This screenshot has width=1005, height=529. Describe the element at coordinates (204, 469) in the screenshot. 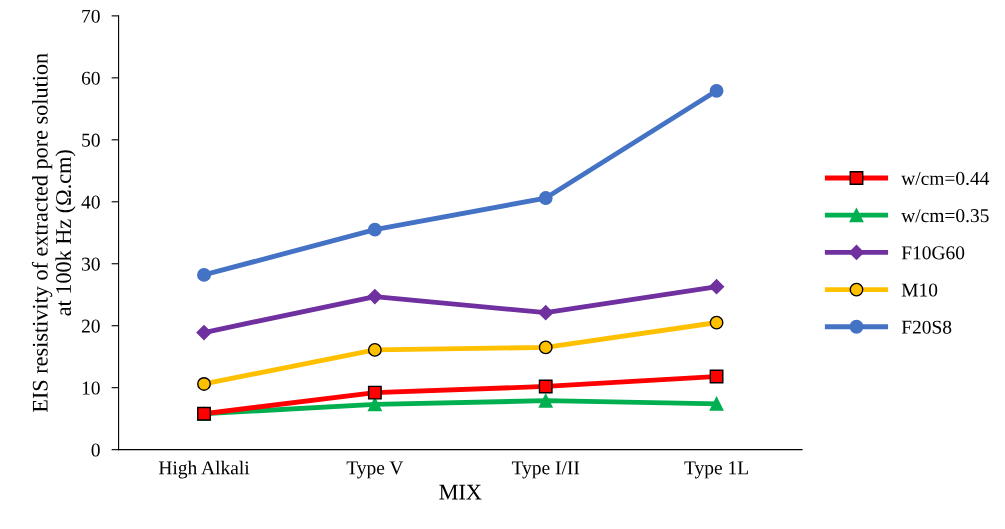

I see `x-tick-label: High Alkali` at that location.